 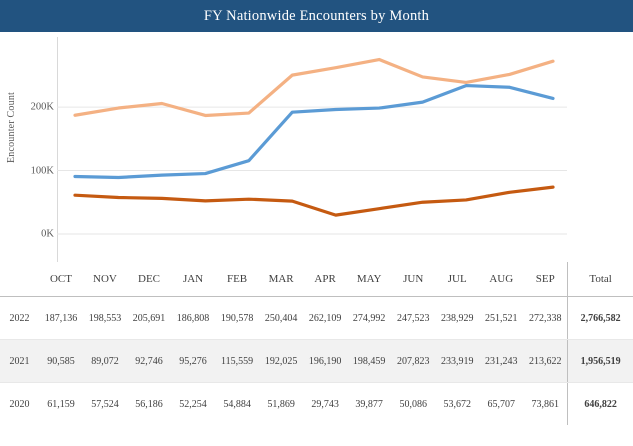 I want to click on header-month-jun: JUN, so click(x=413, y=279).